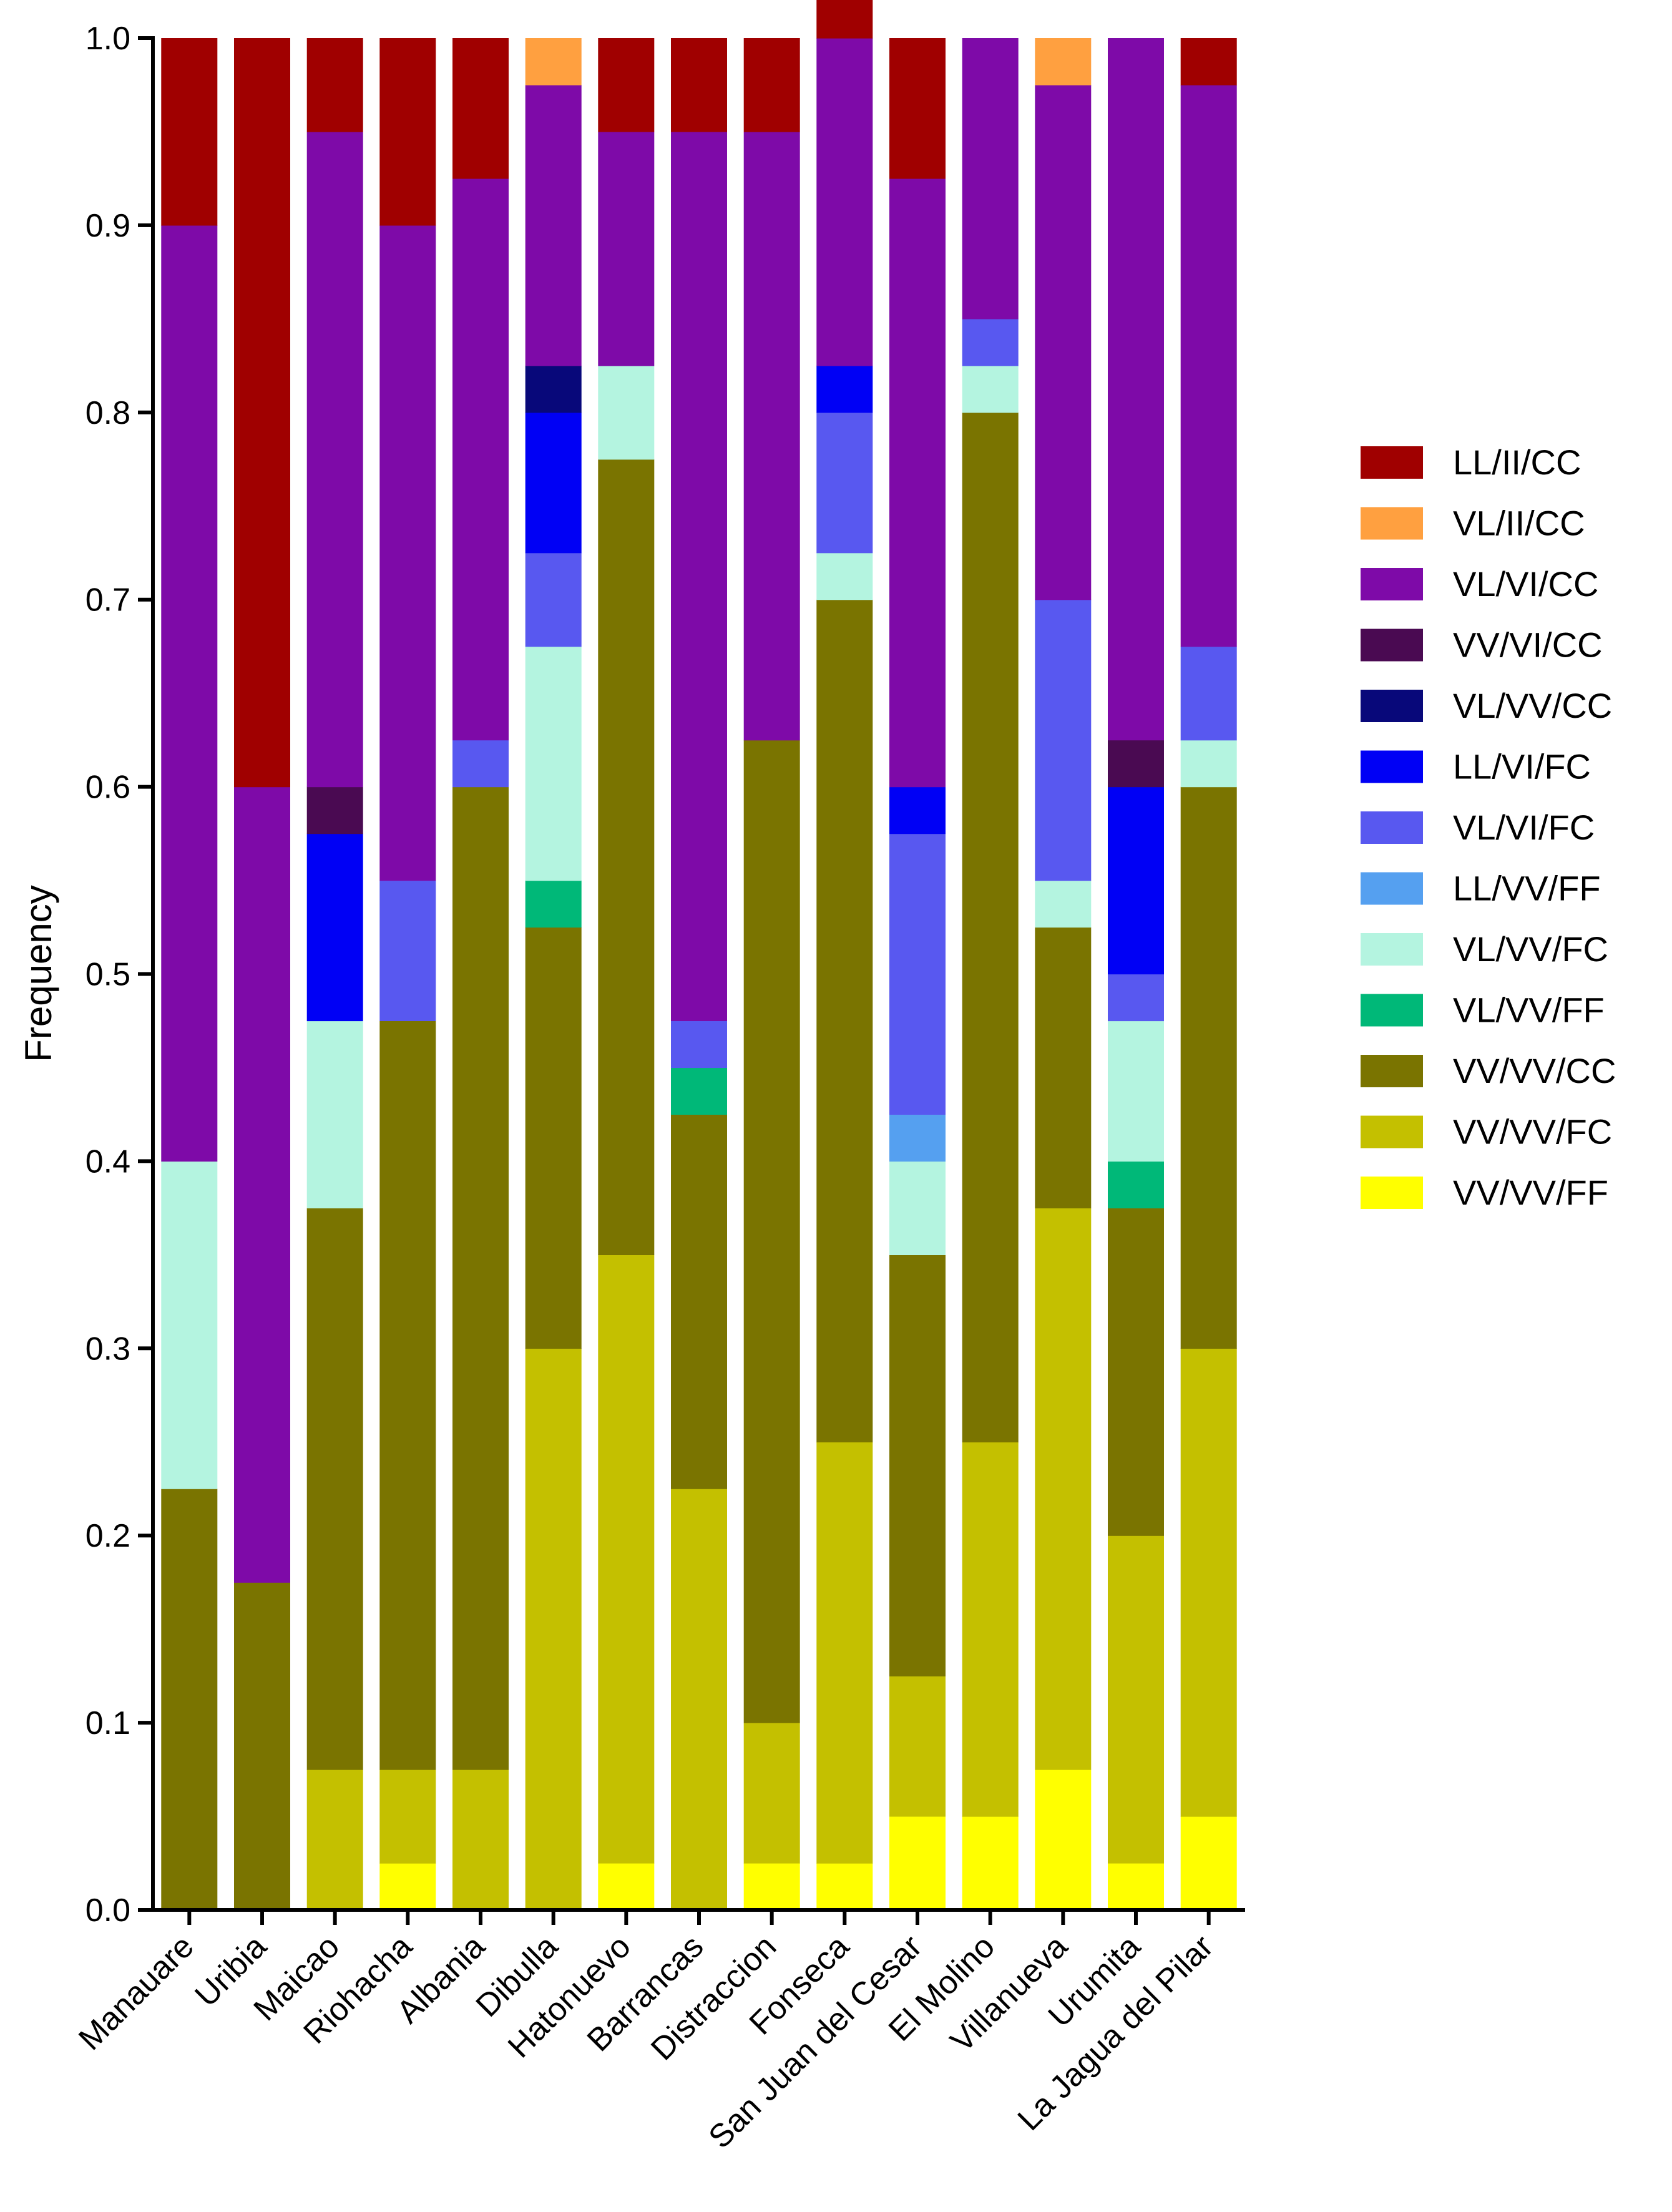 This screenshot has height=2212, width=1672. Describe the element at coordinates (1532, 1132) in the screenshot. I see `legend-label: VV/VV/FC` at that location.